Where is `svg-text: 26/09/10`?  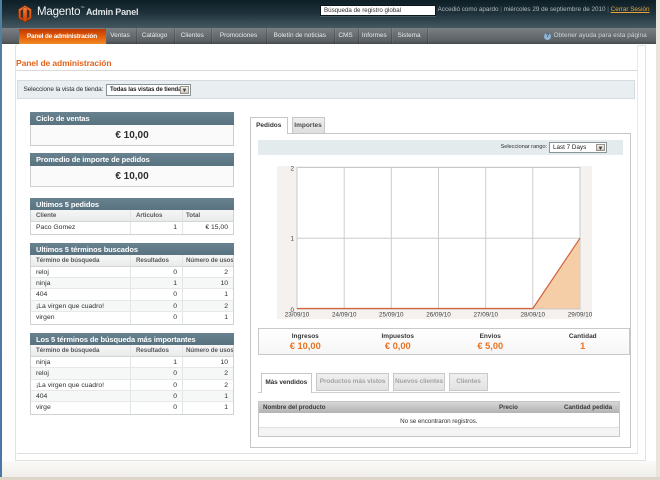 svg-text: 26/09/10 is located at coordinates (438, 315).